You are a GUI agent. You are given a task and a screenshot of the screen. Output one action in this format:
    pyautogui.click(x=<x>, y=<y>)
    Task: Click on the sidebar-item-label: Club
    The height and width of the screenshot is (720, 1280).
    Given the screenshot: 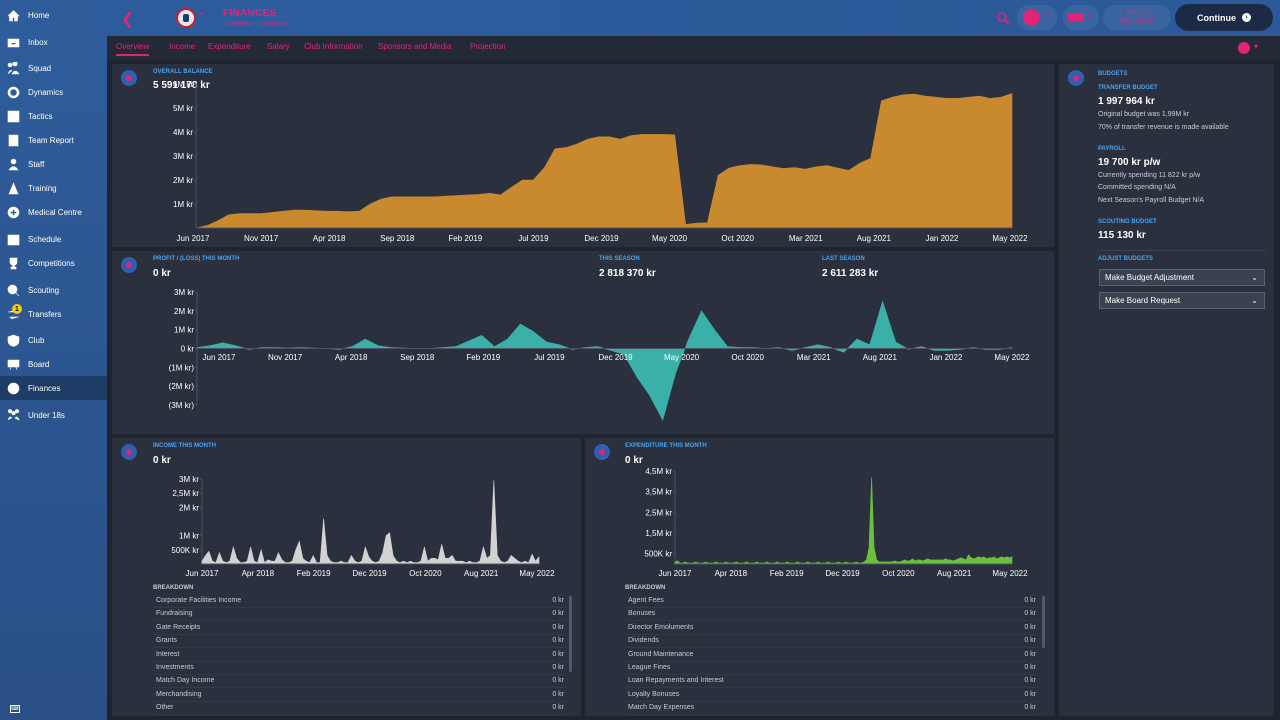 What is the action you would take?
    pyautogui.click(x=36, y=340)
    